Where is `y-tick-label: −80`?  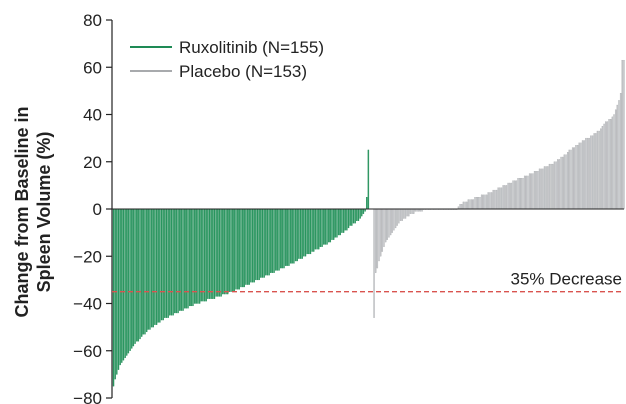
y-tick-label: −80 is located at coordinates (87, 396).